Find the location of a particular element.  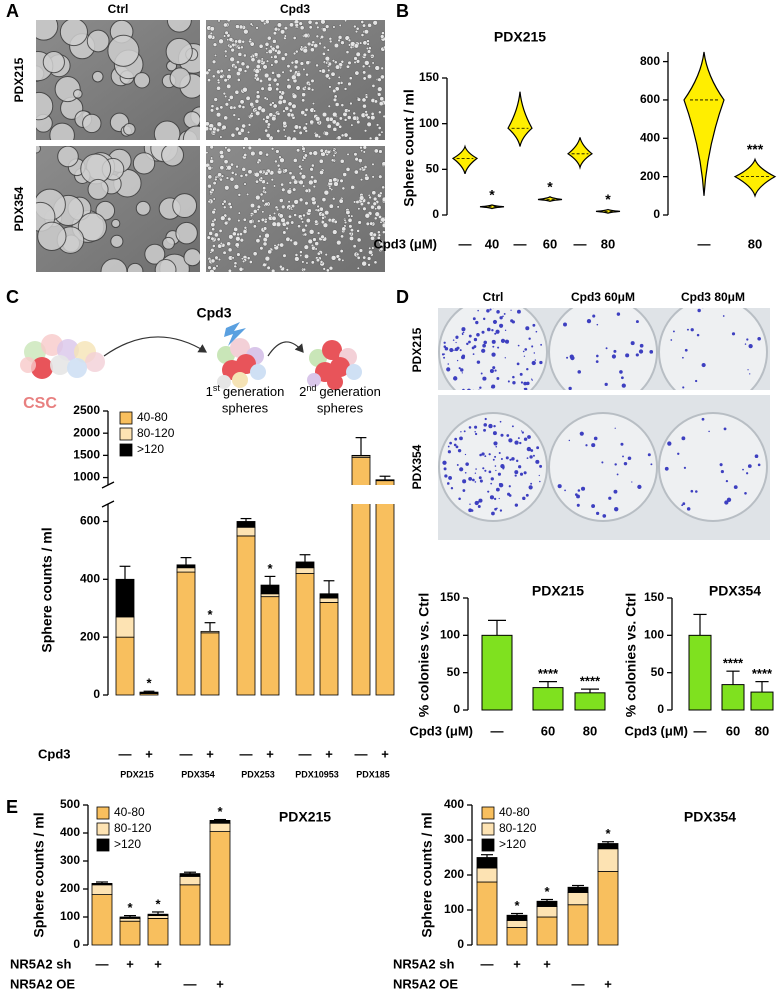

legend-label: 80-120 is located at coordinates (518, 828).